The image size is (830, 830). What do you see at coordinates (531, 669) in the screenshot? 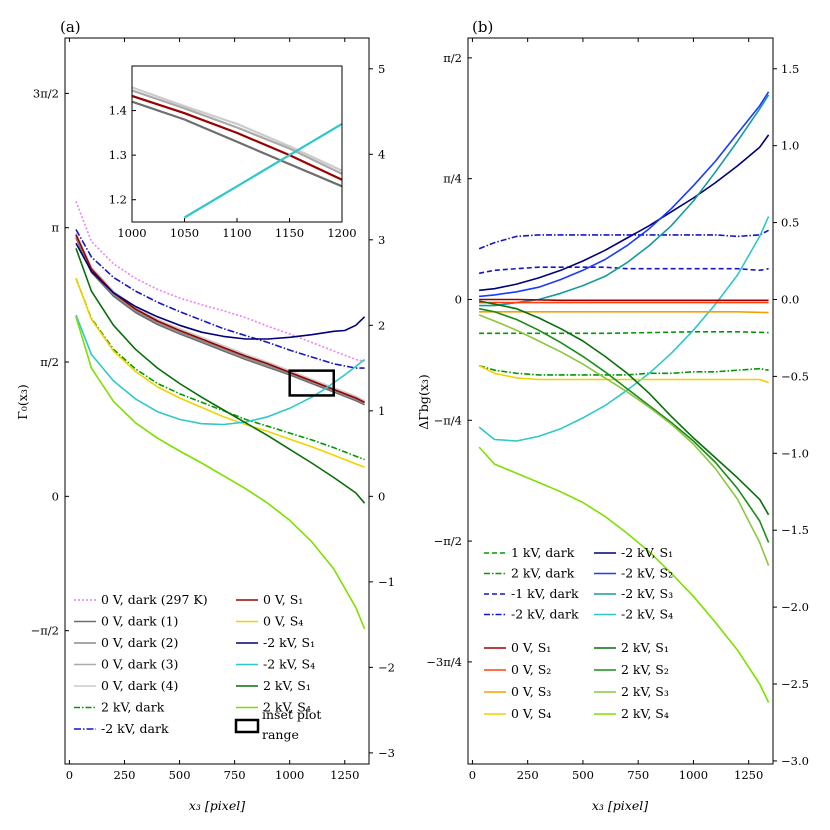
I see `legend-label-0-v-s: 0 V, S₂` at bounding box center [531, 669].